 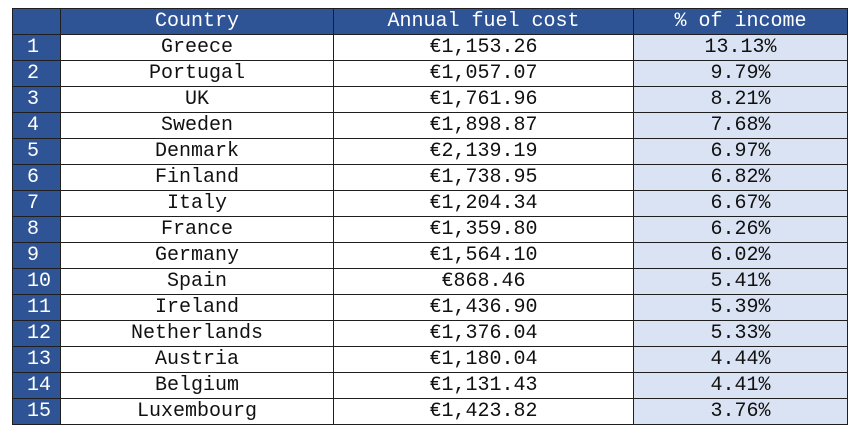 What do you see at coordinates (36, 203) in the screenshot?
I see `row-index: 7` at bounding box center [36, 203].